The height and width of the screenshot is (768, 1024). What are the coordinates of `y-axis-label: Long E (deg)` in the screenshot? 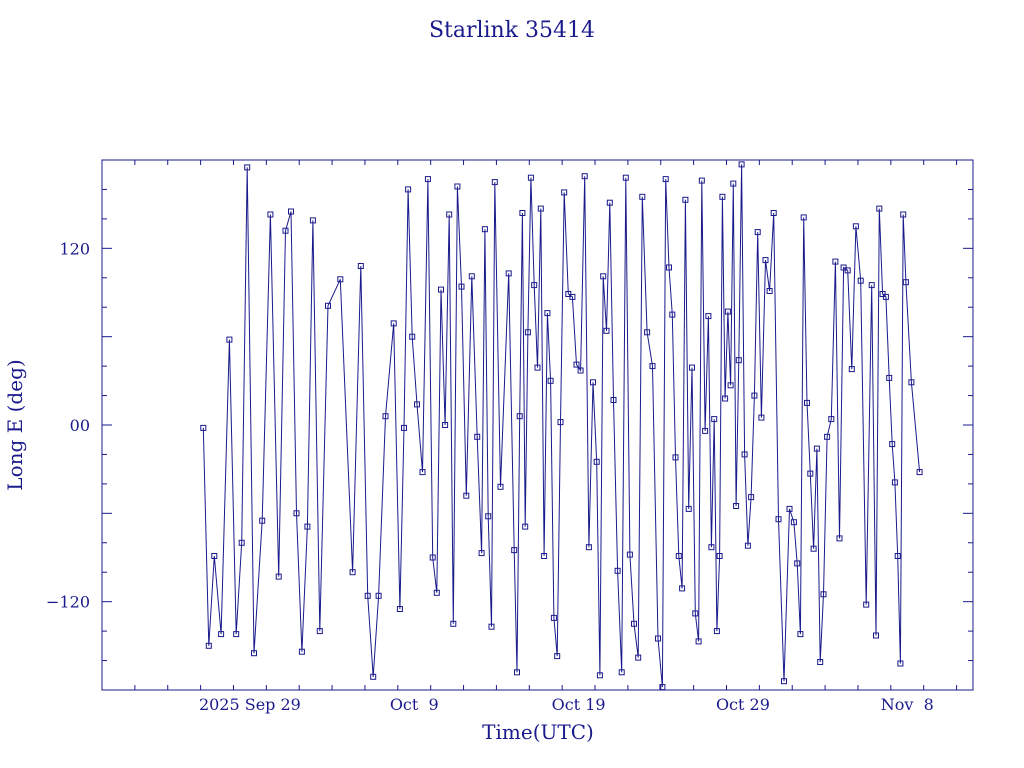 It's located at (15, 424).